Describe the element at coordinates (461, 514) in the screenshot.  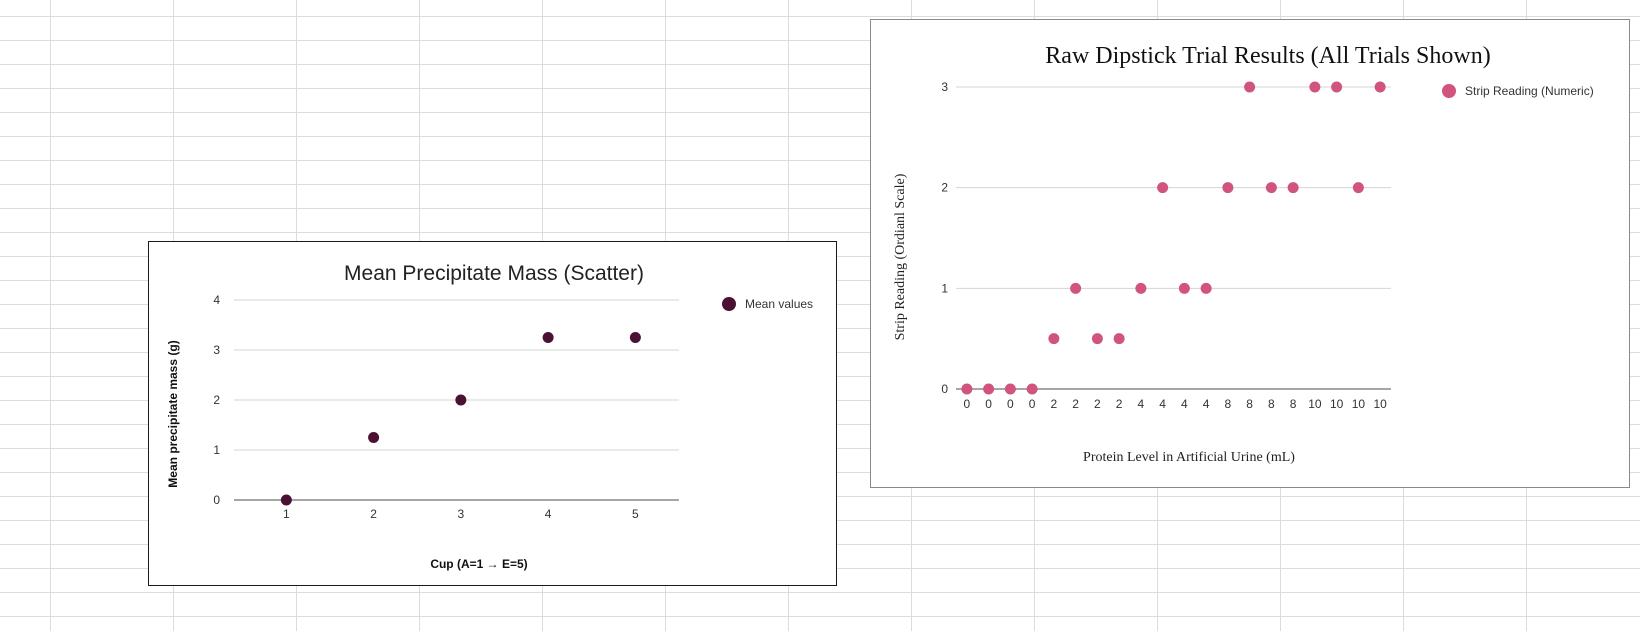
I see `x-tick-label: 3` at that location.